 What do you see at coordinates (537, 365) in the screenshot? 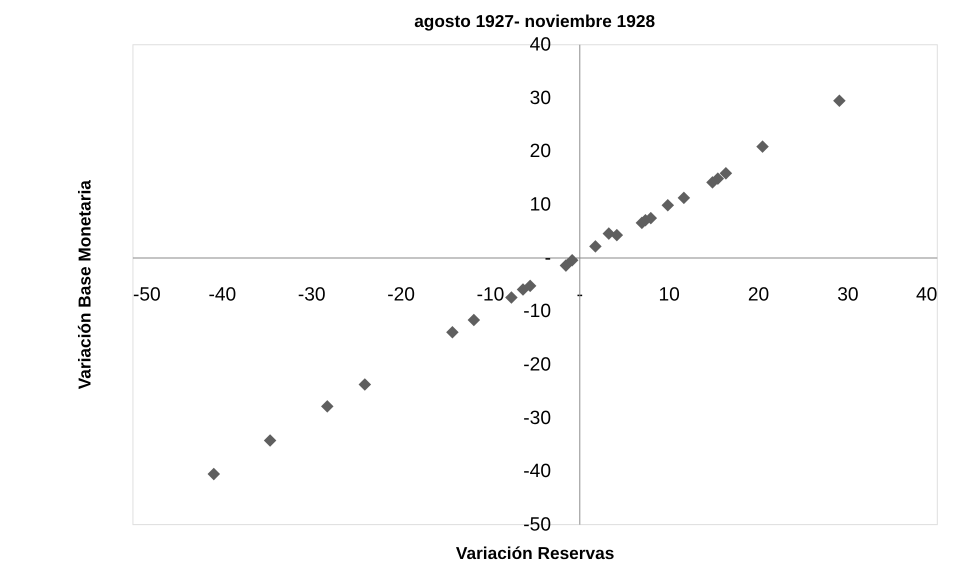
I see `y-tick-label: -20` at bounding box center [537, 365].